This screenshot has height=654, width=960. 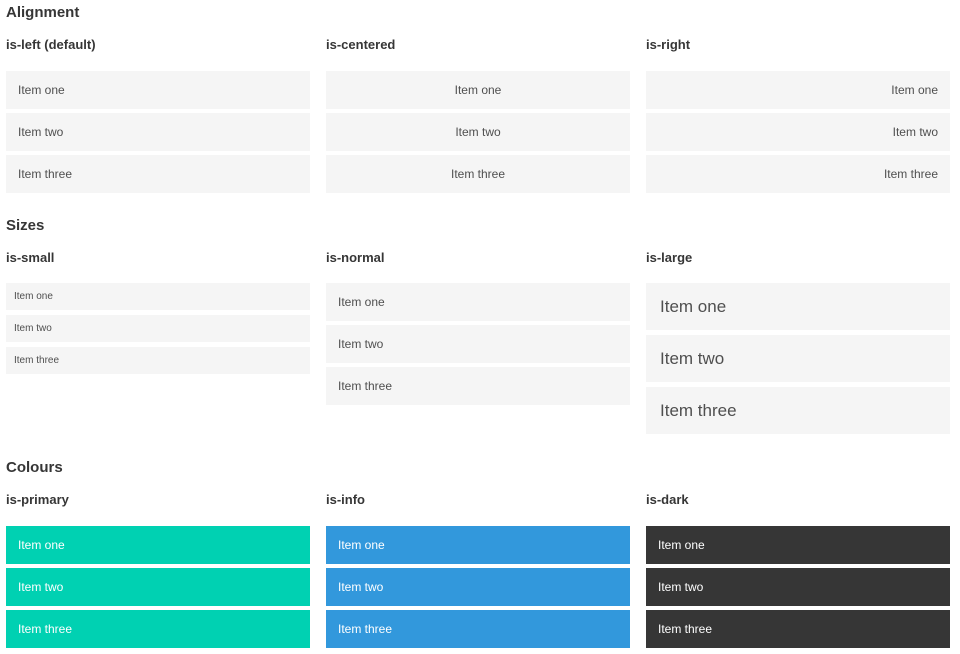 I want to click on column-label: is-info, so click(x=345, y=500).